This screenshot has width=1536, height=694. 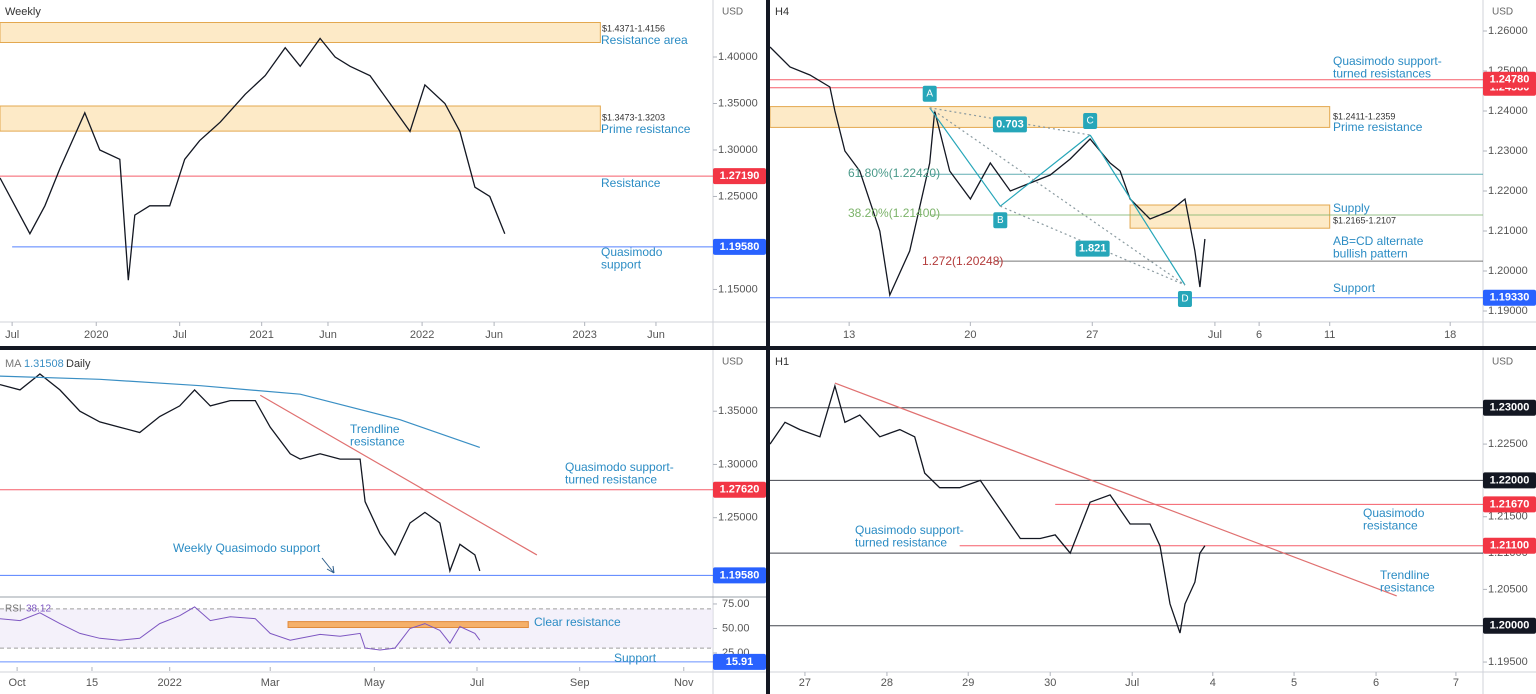 I want to click on rsi-zone, so click(x=408, y=624).